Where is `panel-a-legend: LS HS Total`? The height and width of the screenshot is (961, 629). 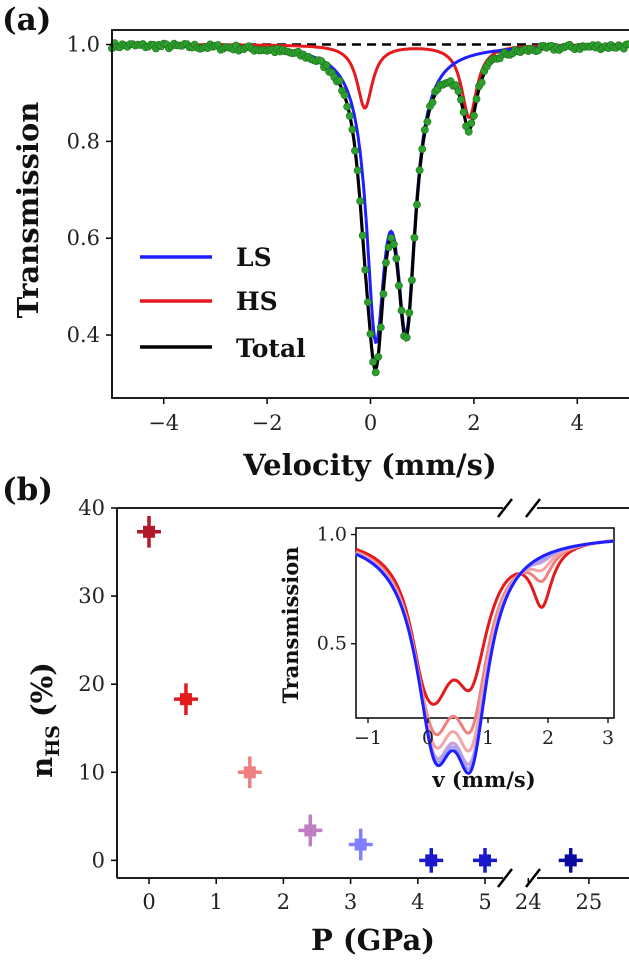 panel-a-legend: LS HS Total is located at coordinates (223, 303).